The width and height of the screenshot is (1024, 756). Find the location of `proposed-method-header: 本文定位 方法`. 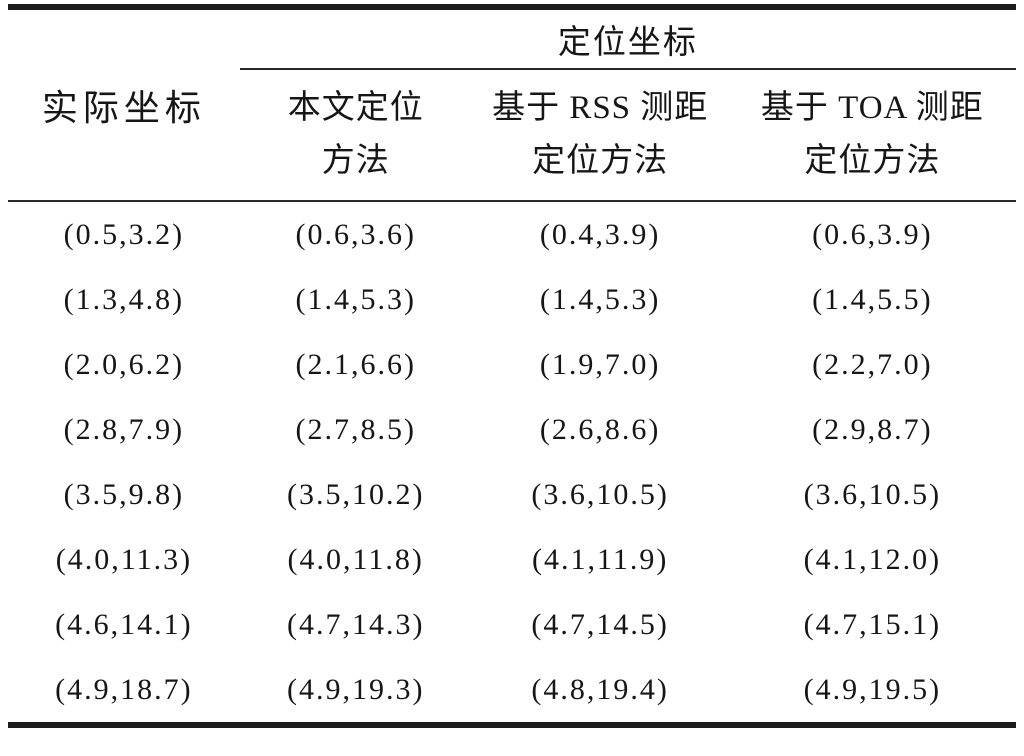

proposed-method-header: 本文定位 方法 is located at coordinates (355, 135).